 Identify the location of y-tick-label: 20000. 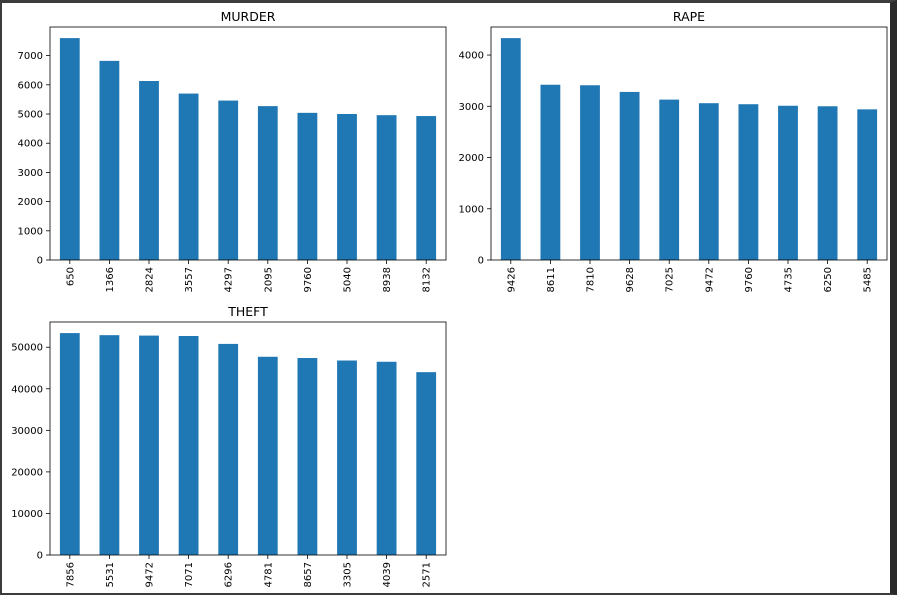
(27, 472).